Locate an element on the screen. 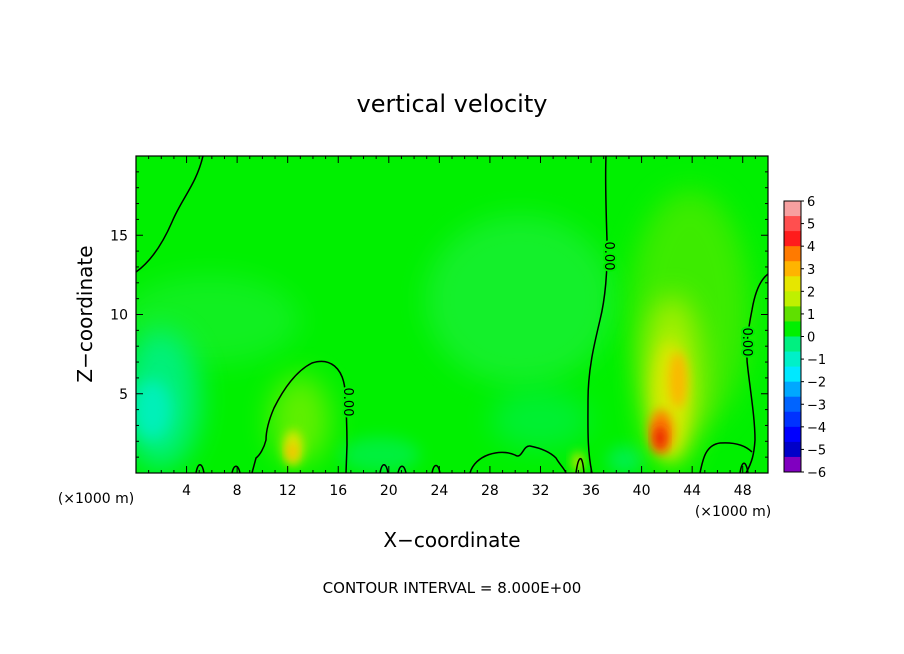  colorbar-label: 0 is located at coordinates (811, 338).